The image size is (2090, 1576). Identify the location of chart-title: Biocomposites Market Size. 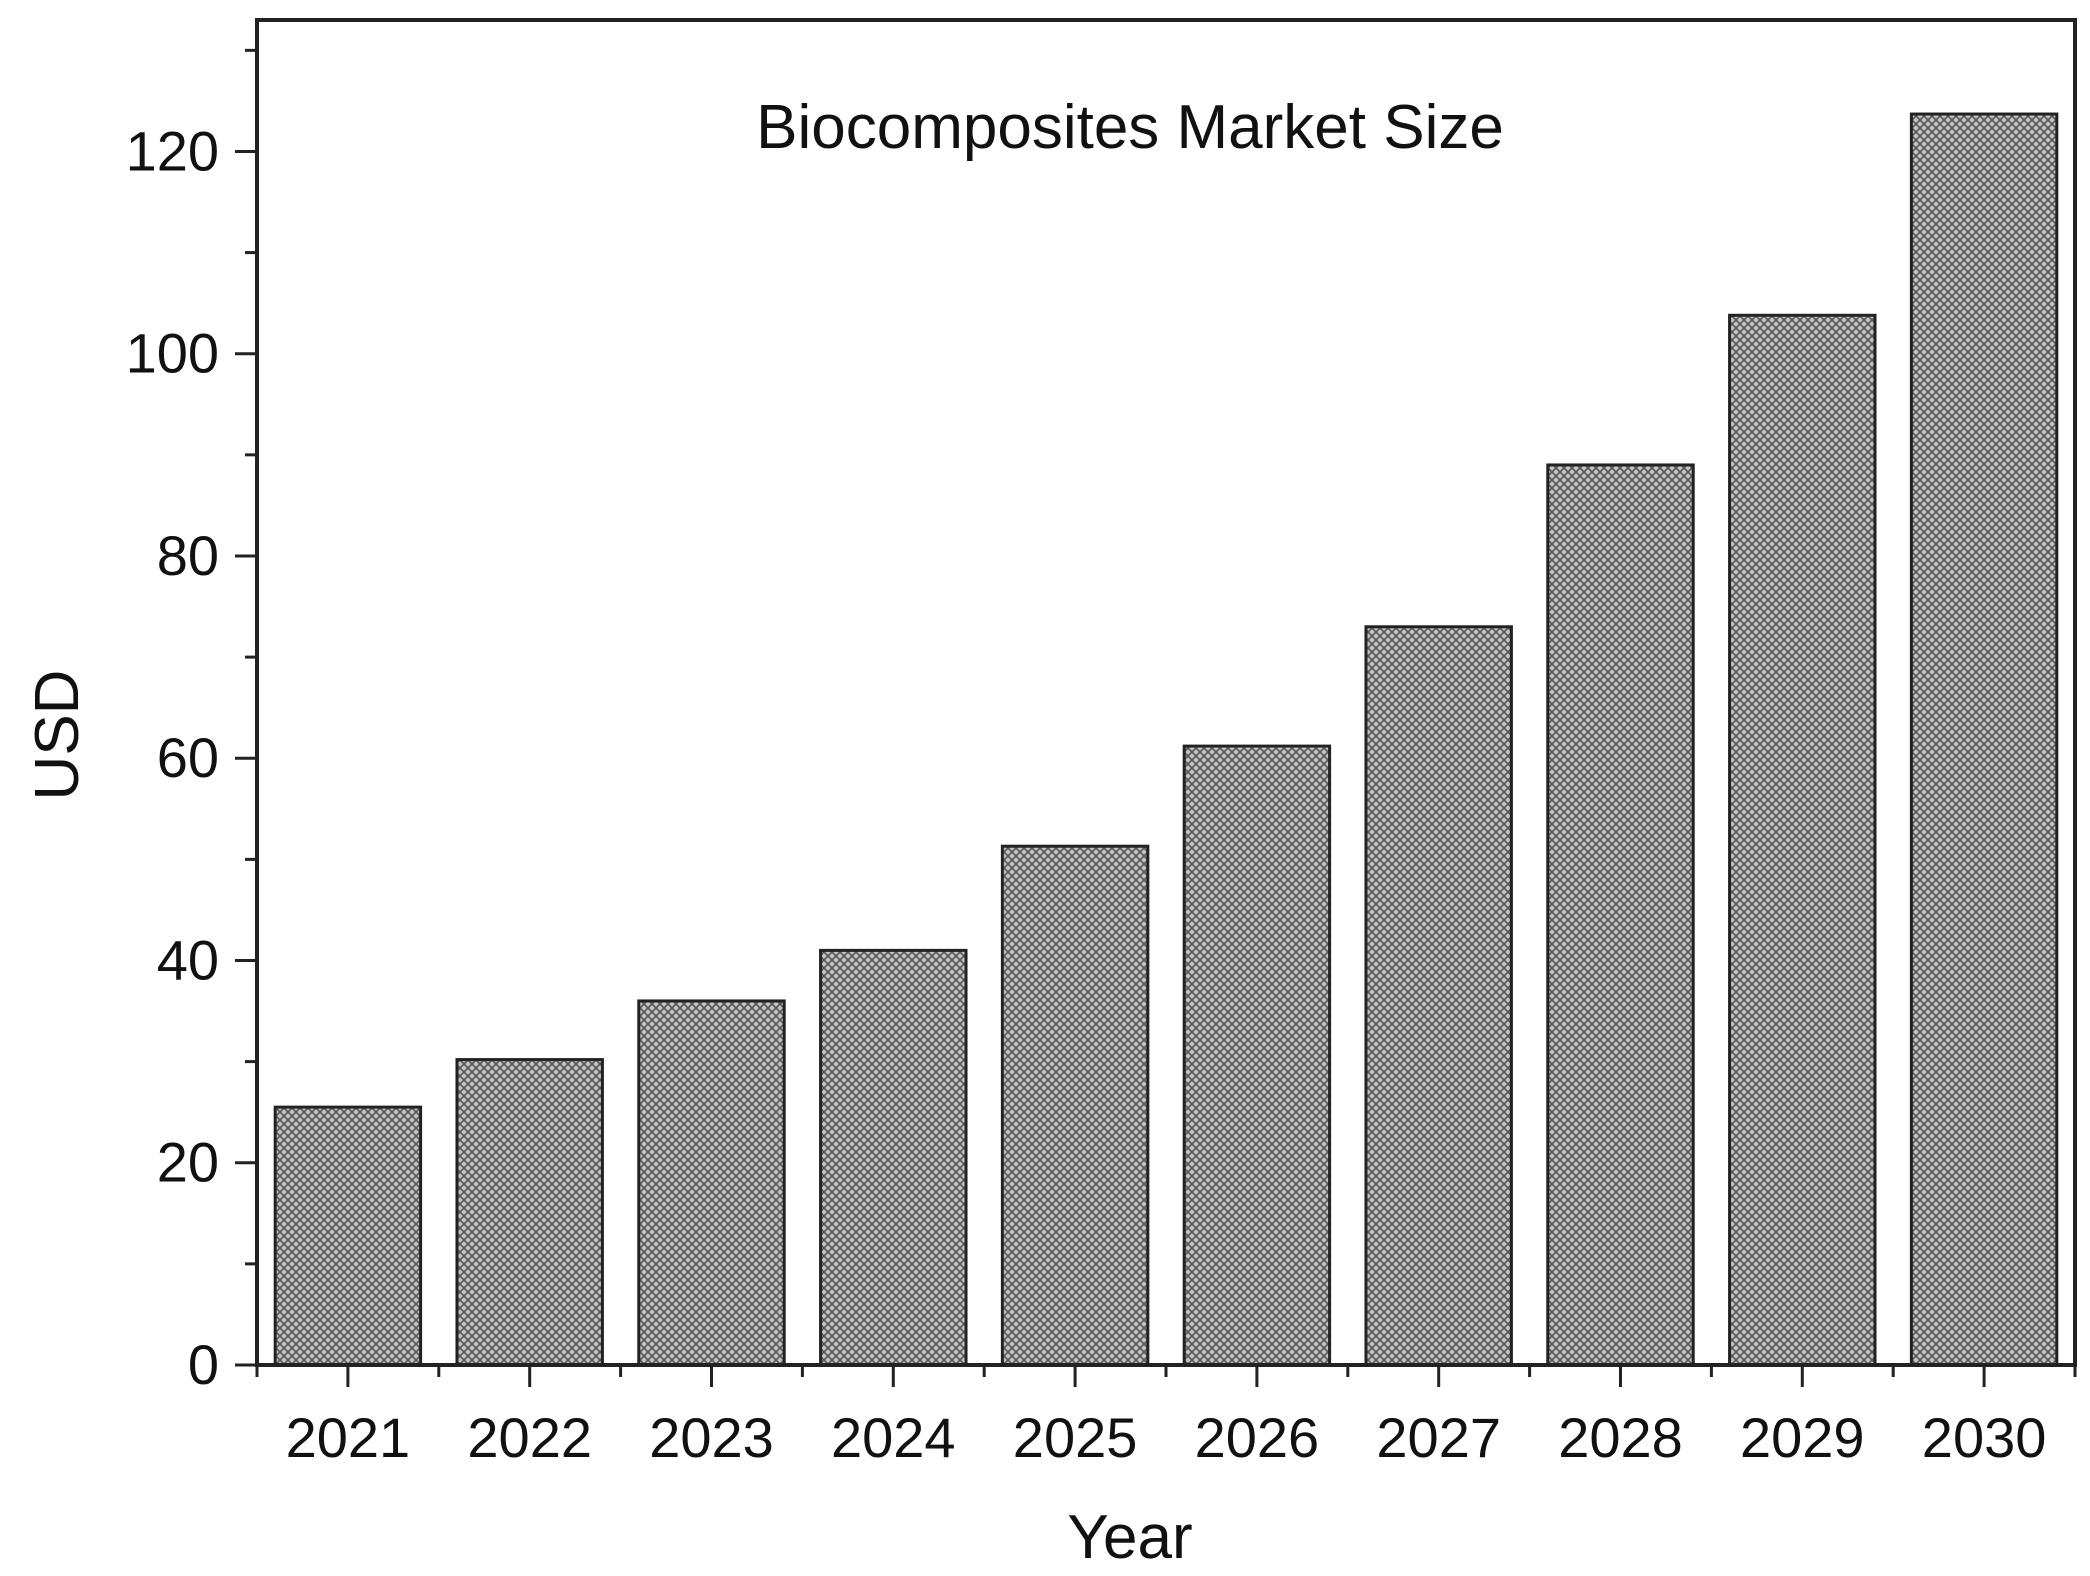
(1130, 127).